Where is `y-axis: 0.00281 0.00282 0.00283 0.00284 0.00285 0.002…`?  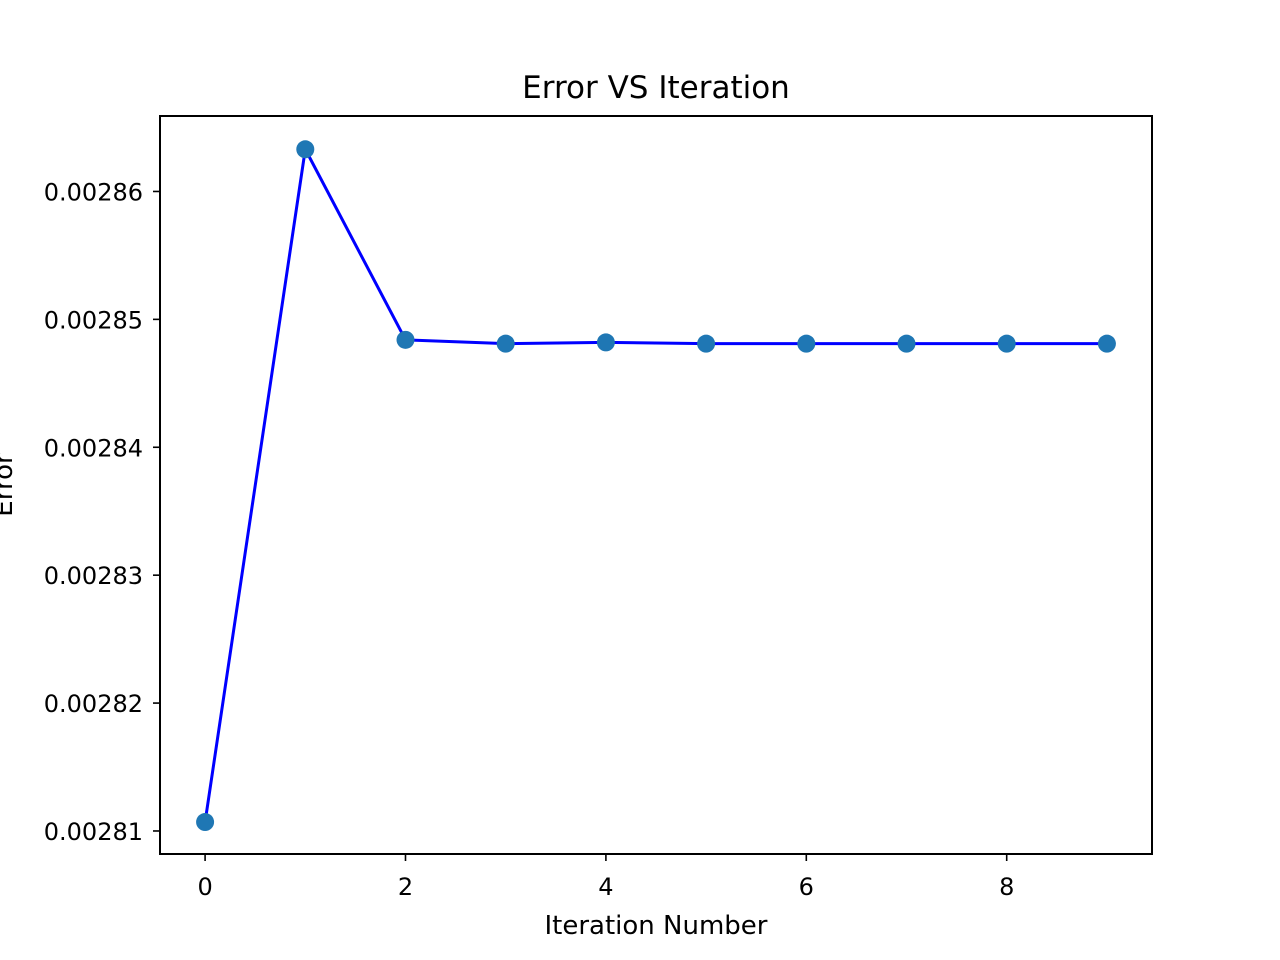
y-axis: 0.00281 0.00282 0.00283 0.00284 0.00285 0.002… is located at coordinates (102, 512).